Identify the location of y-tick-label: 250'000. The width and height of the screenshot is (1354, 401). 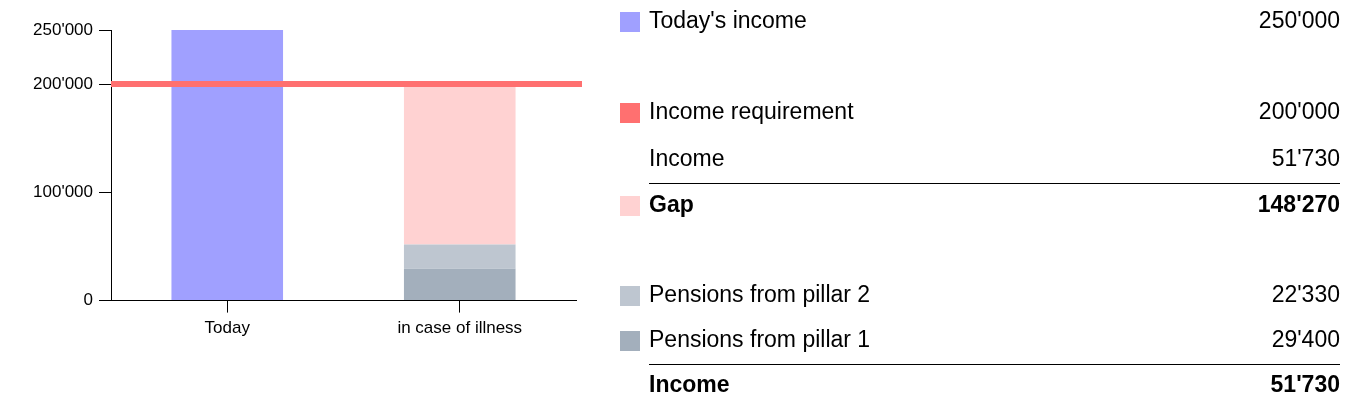
(63, 29).